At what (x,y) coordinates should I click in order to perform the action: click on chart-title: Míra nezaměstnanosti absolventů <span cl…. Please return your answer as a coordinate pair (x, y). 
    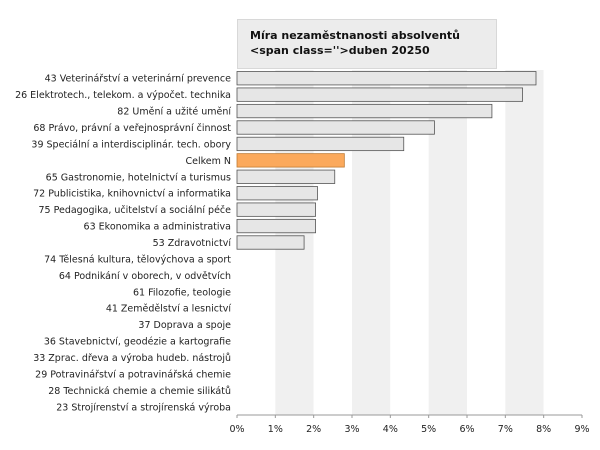
    Looking at the image, I should click on (367, 44).